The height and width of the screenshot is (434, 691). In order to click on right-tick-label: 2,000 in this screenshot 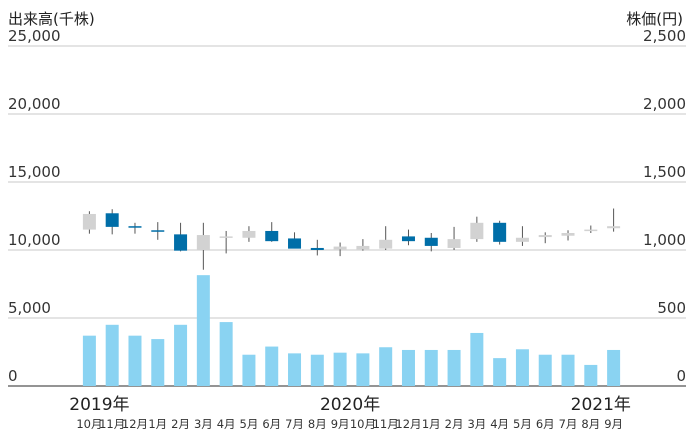, I will do `click(664, 104)`.